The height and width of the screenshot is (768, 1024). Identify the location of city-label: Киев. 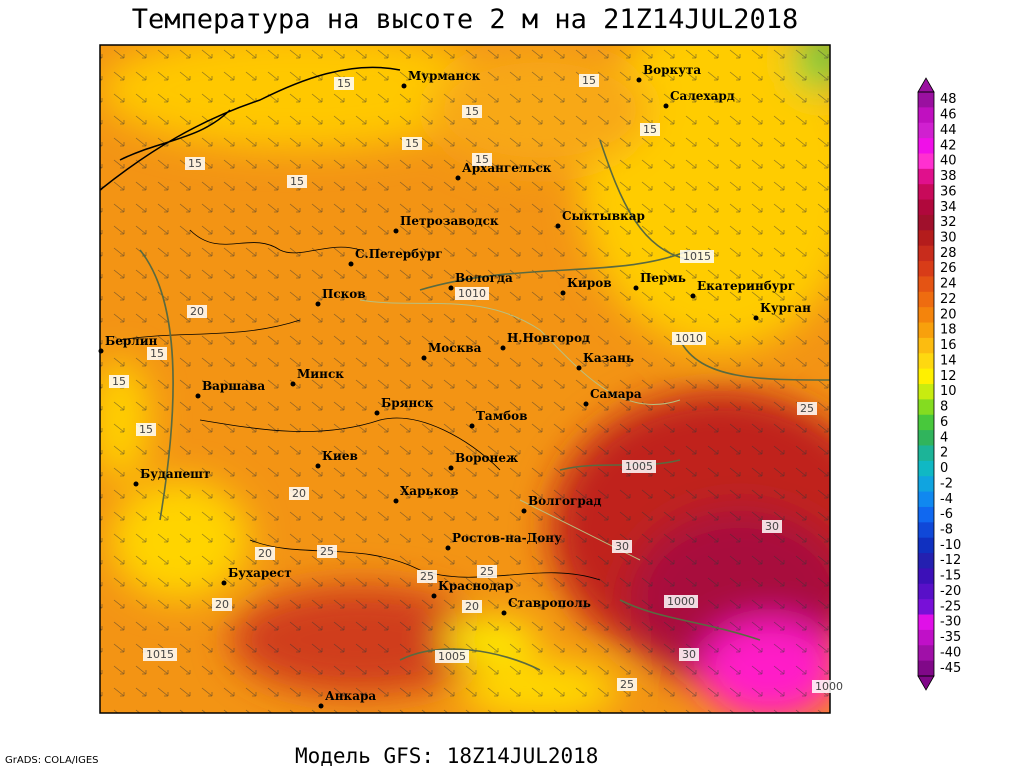
(340, 456).